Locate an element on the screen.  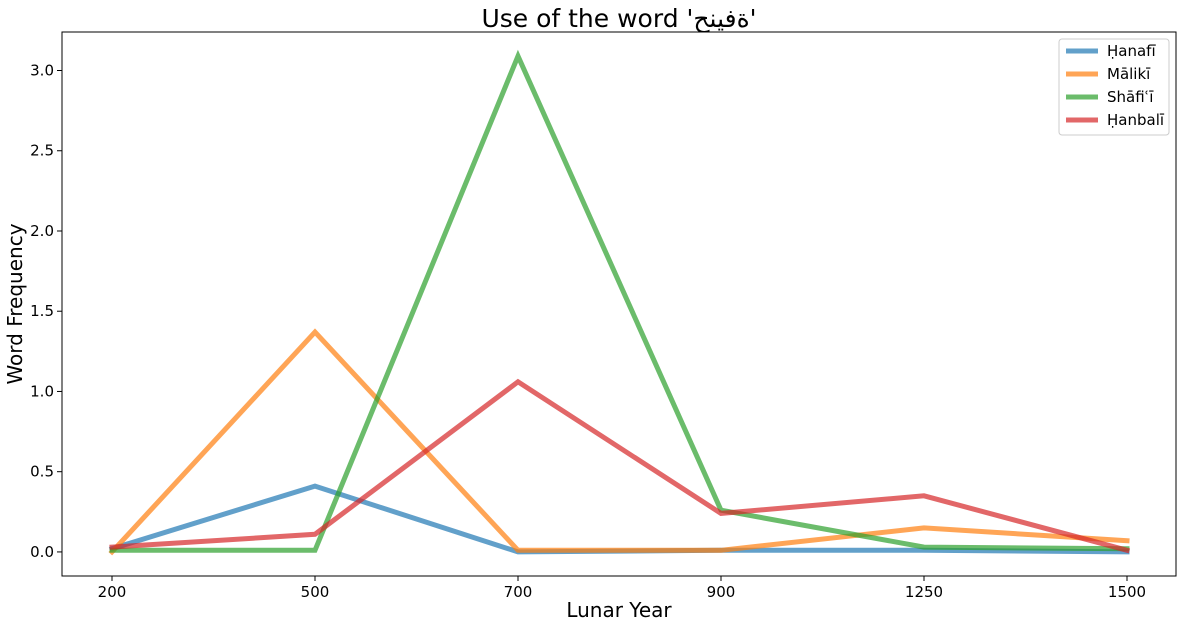
legend-label: Ḥanbalī is located at coordinates (1136, 120).